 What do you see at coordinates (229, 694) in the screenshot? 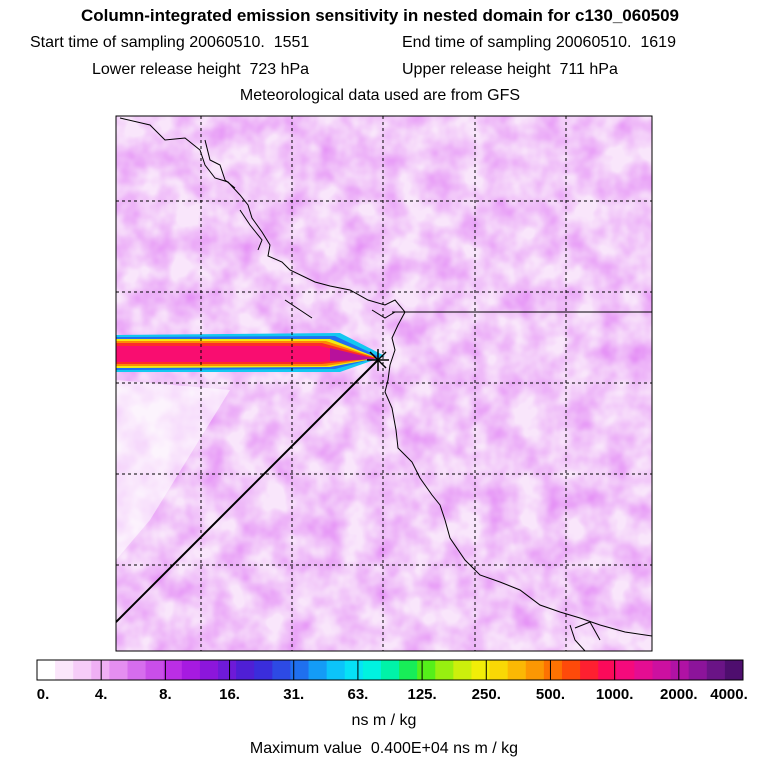
I see `colorbar-label: 16.` at bounding box center [229, 694].